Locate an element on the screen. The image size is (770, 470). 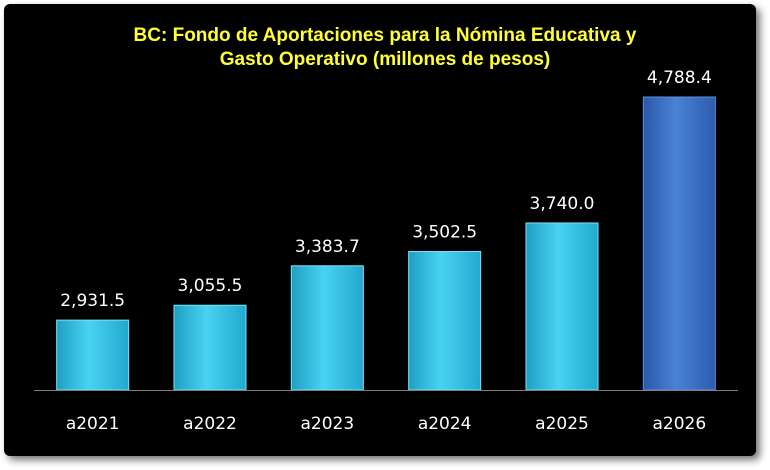
category-label-a2026: a2026 is located at coordinates (679, 424).